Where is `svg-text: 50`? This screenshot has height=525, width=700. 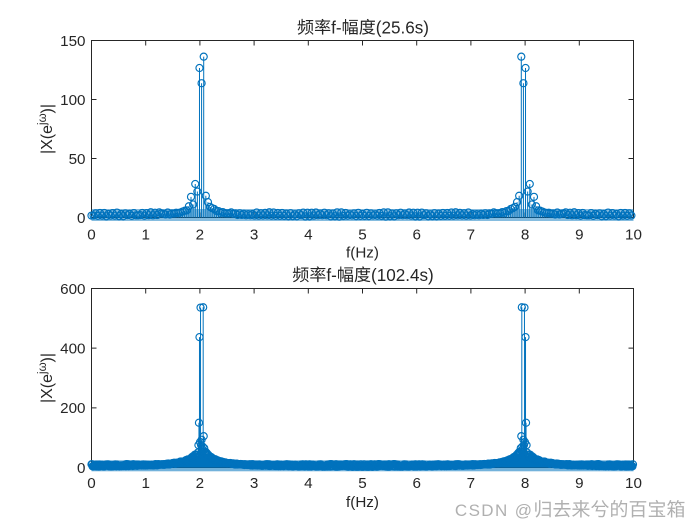 svg-text: 50 is located at coordinates (77, 159).